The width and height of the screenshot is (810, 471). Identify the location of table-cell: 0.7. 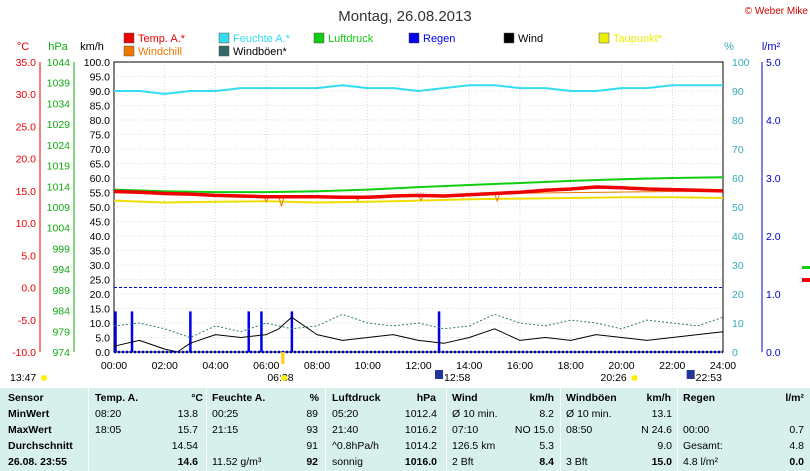
(796, 430).